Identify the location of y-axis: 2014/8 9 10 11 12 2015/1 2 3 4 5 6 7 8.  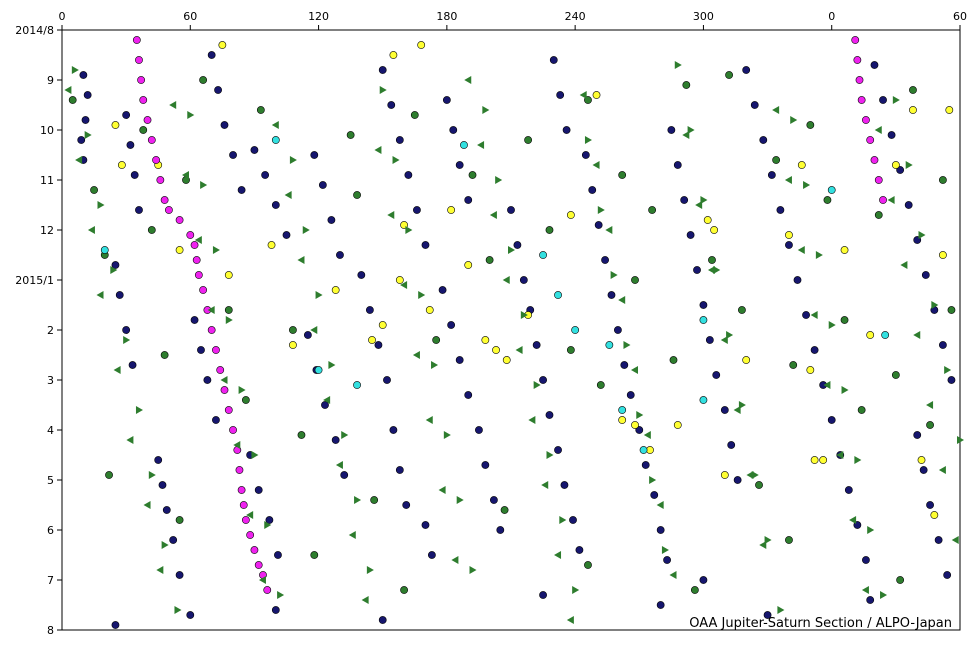
(38, 330).